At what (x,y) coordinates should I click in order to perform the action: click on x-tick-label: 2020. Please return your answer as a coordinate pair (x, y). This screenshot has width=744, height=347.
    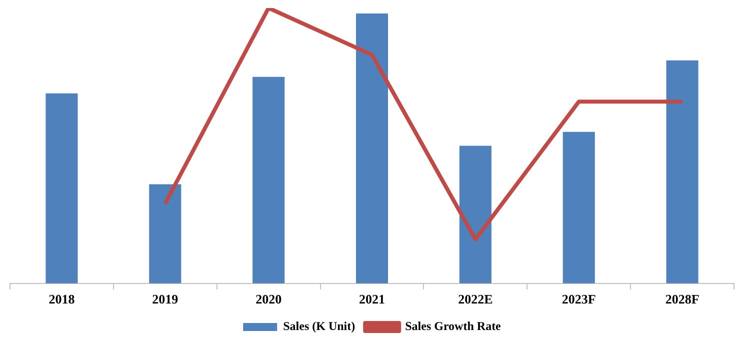
    Looking at the image, I should click on (269, 299).